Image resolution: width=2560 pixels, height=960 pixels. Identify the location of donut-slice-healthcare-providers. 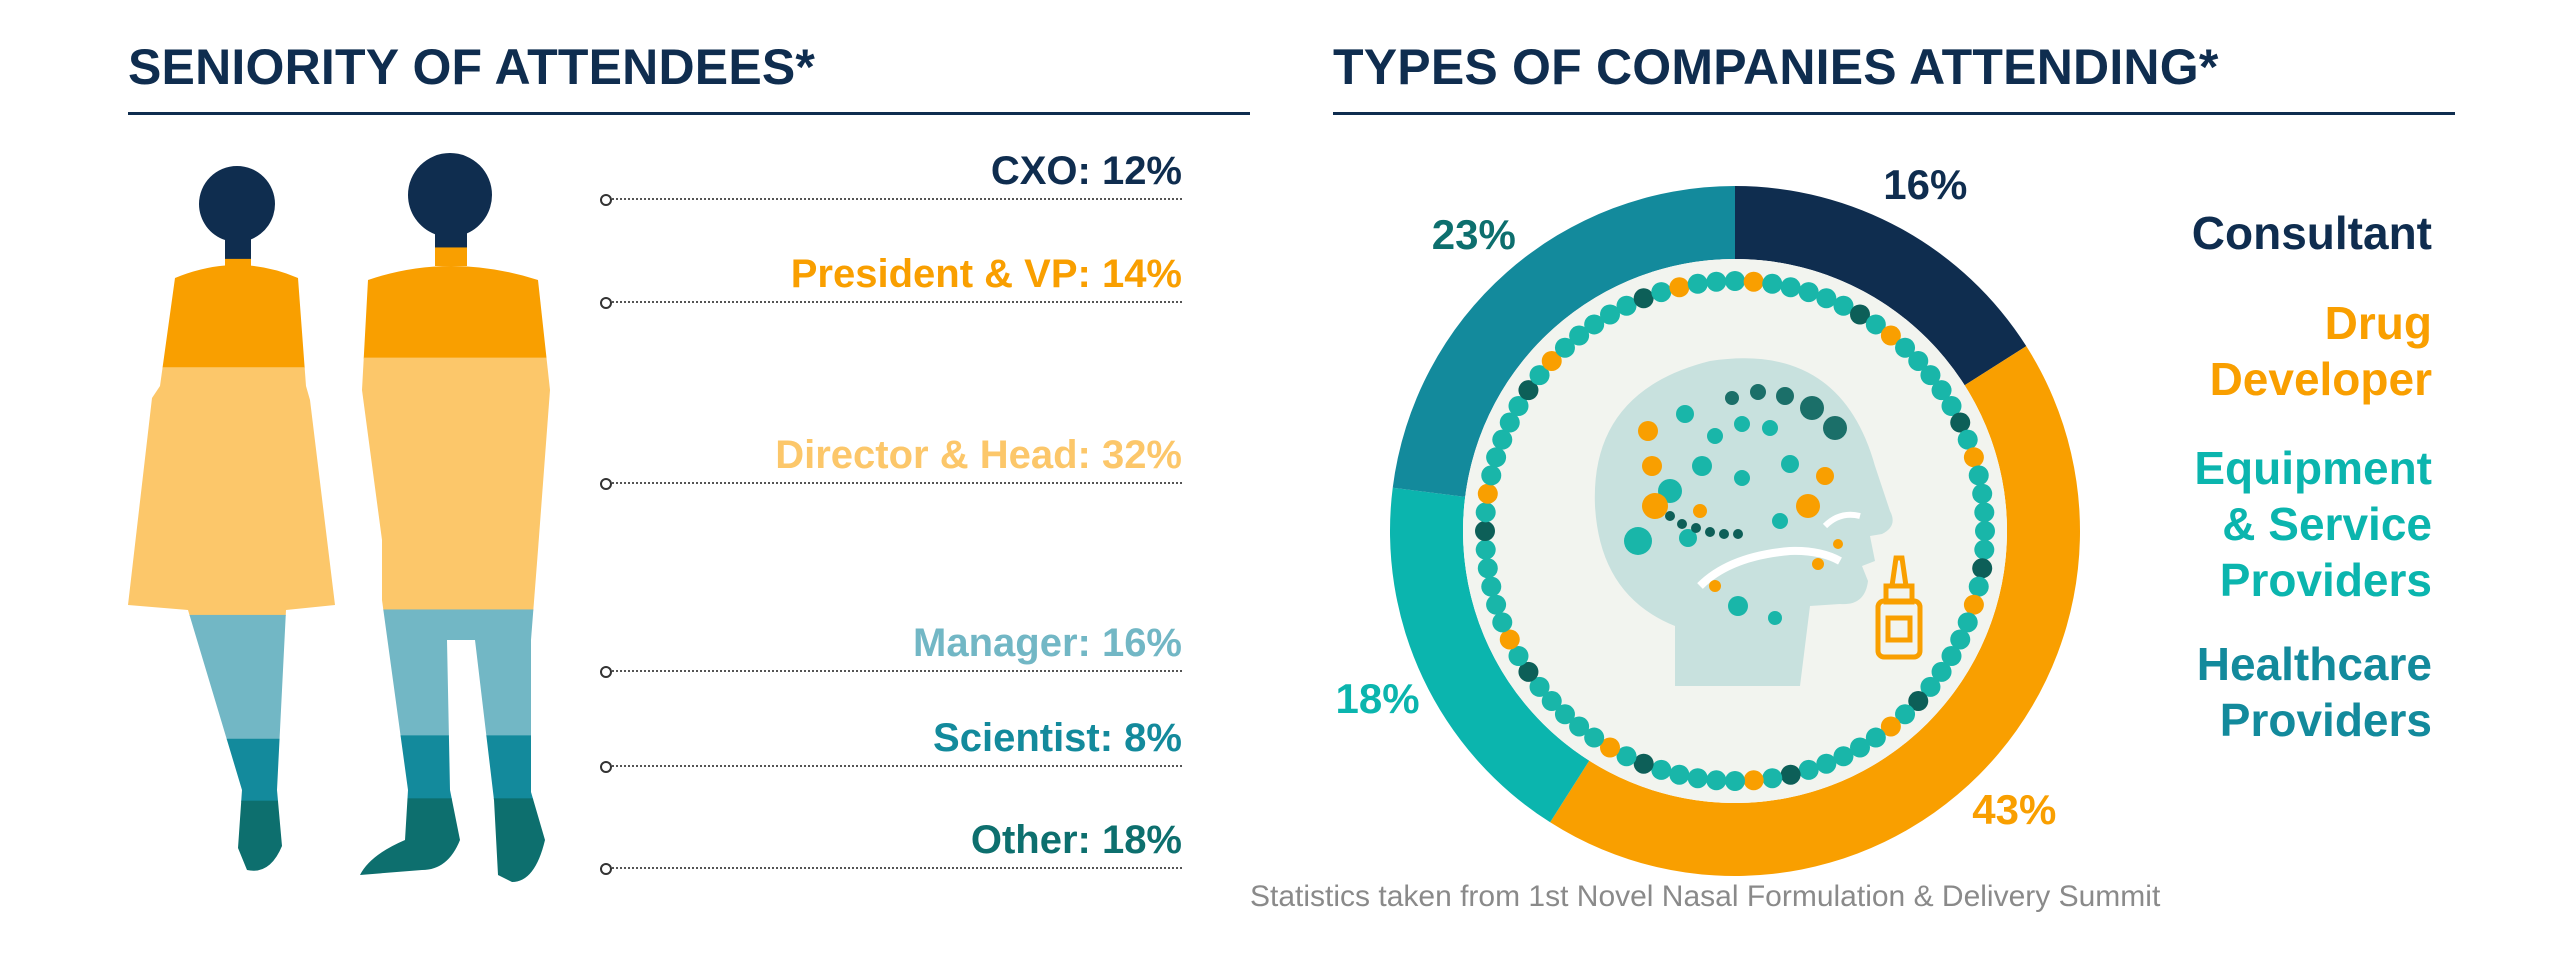
(1563, 341).